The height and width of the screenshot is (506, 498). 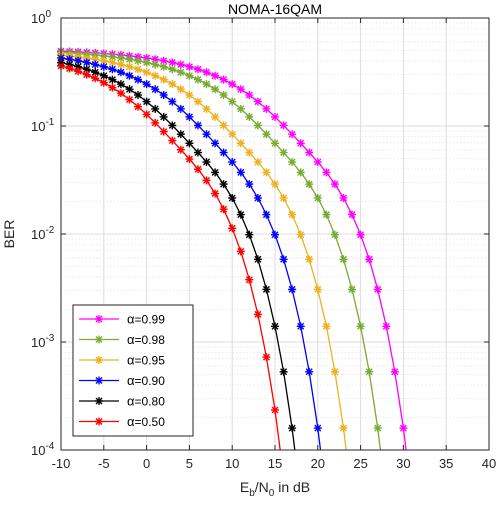 What do you see at coordinates (150, 340) in the screenshot?
I see `legend-label-value: =0.98` at bounding box center [150, 340].